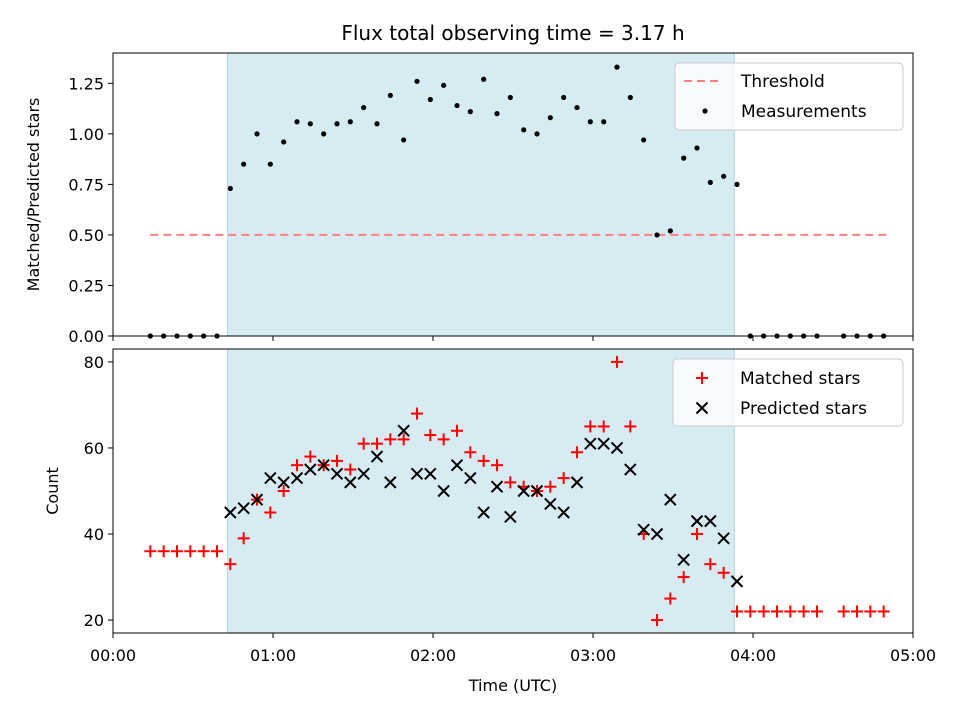 The image size is (960, 720). Describe the element at coordinates (702, 378) in the screenshot. I see `legend-matched-swatch` at that location.